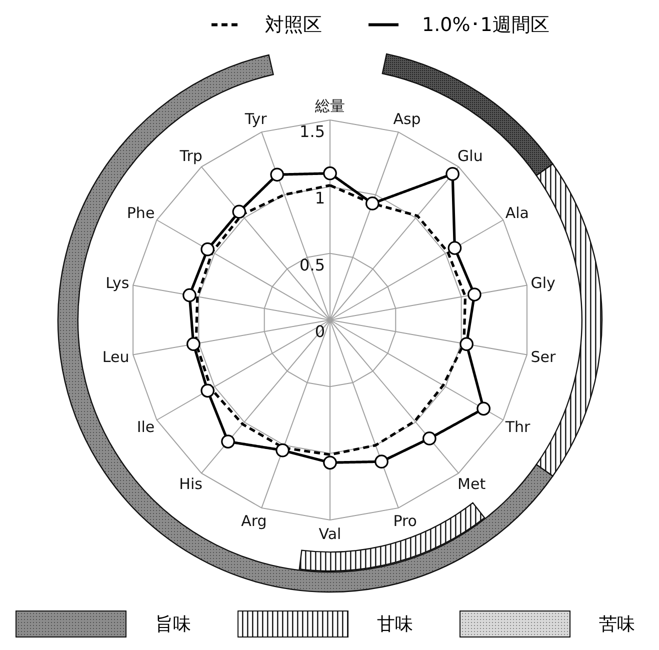 Image resolution: width=659 pixels, height=650 pixels. I want to click on spoke-label: Trp, so click(190, 156).